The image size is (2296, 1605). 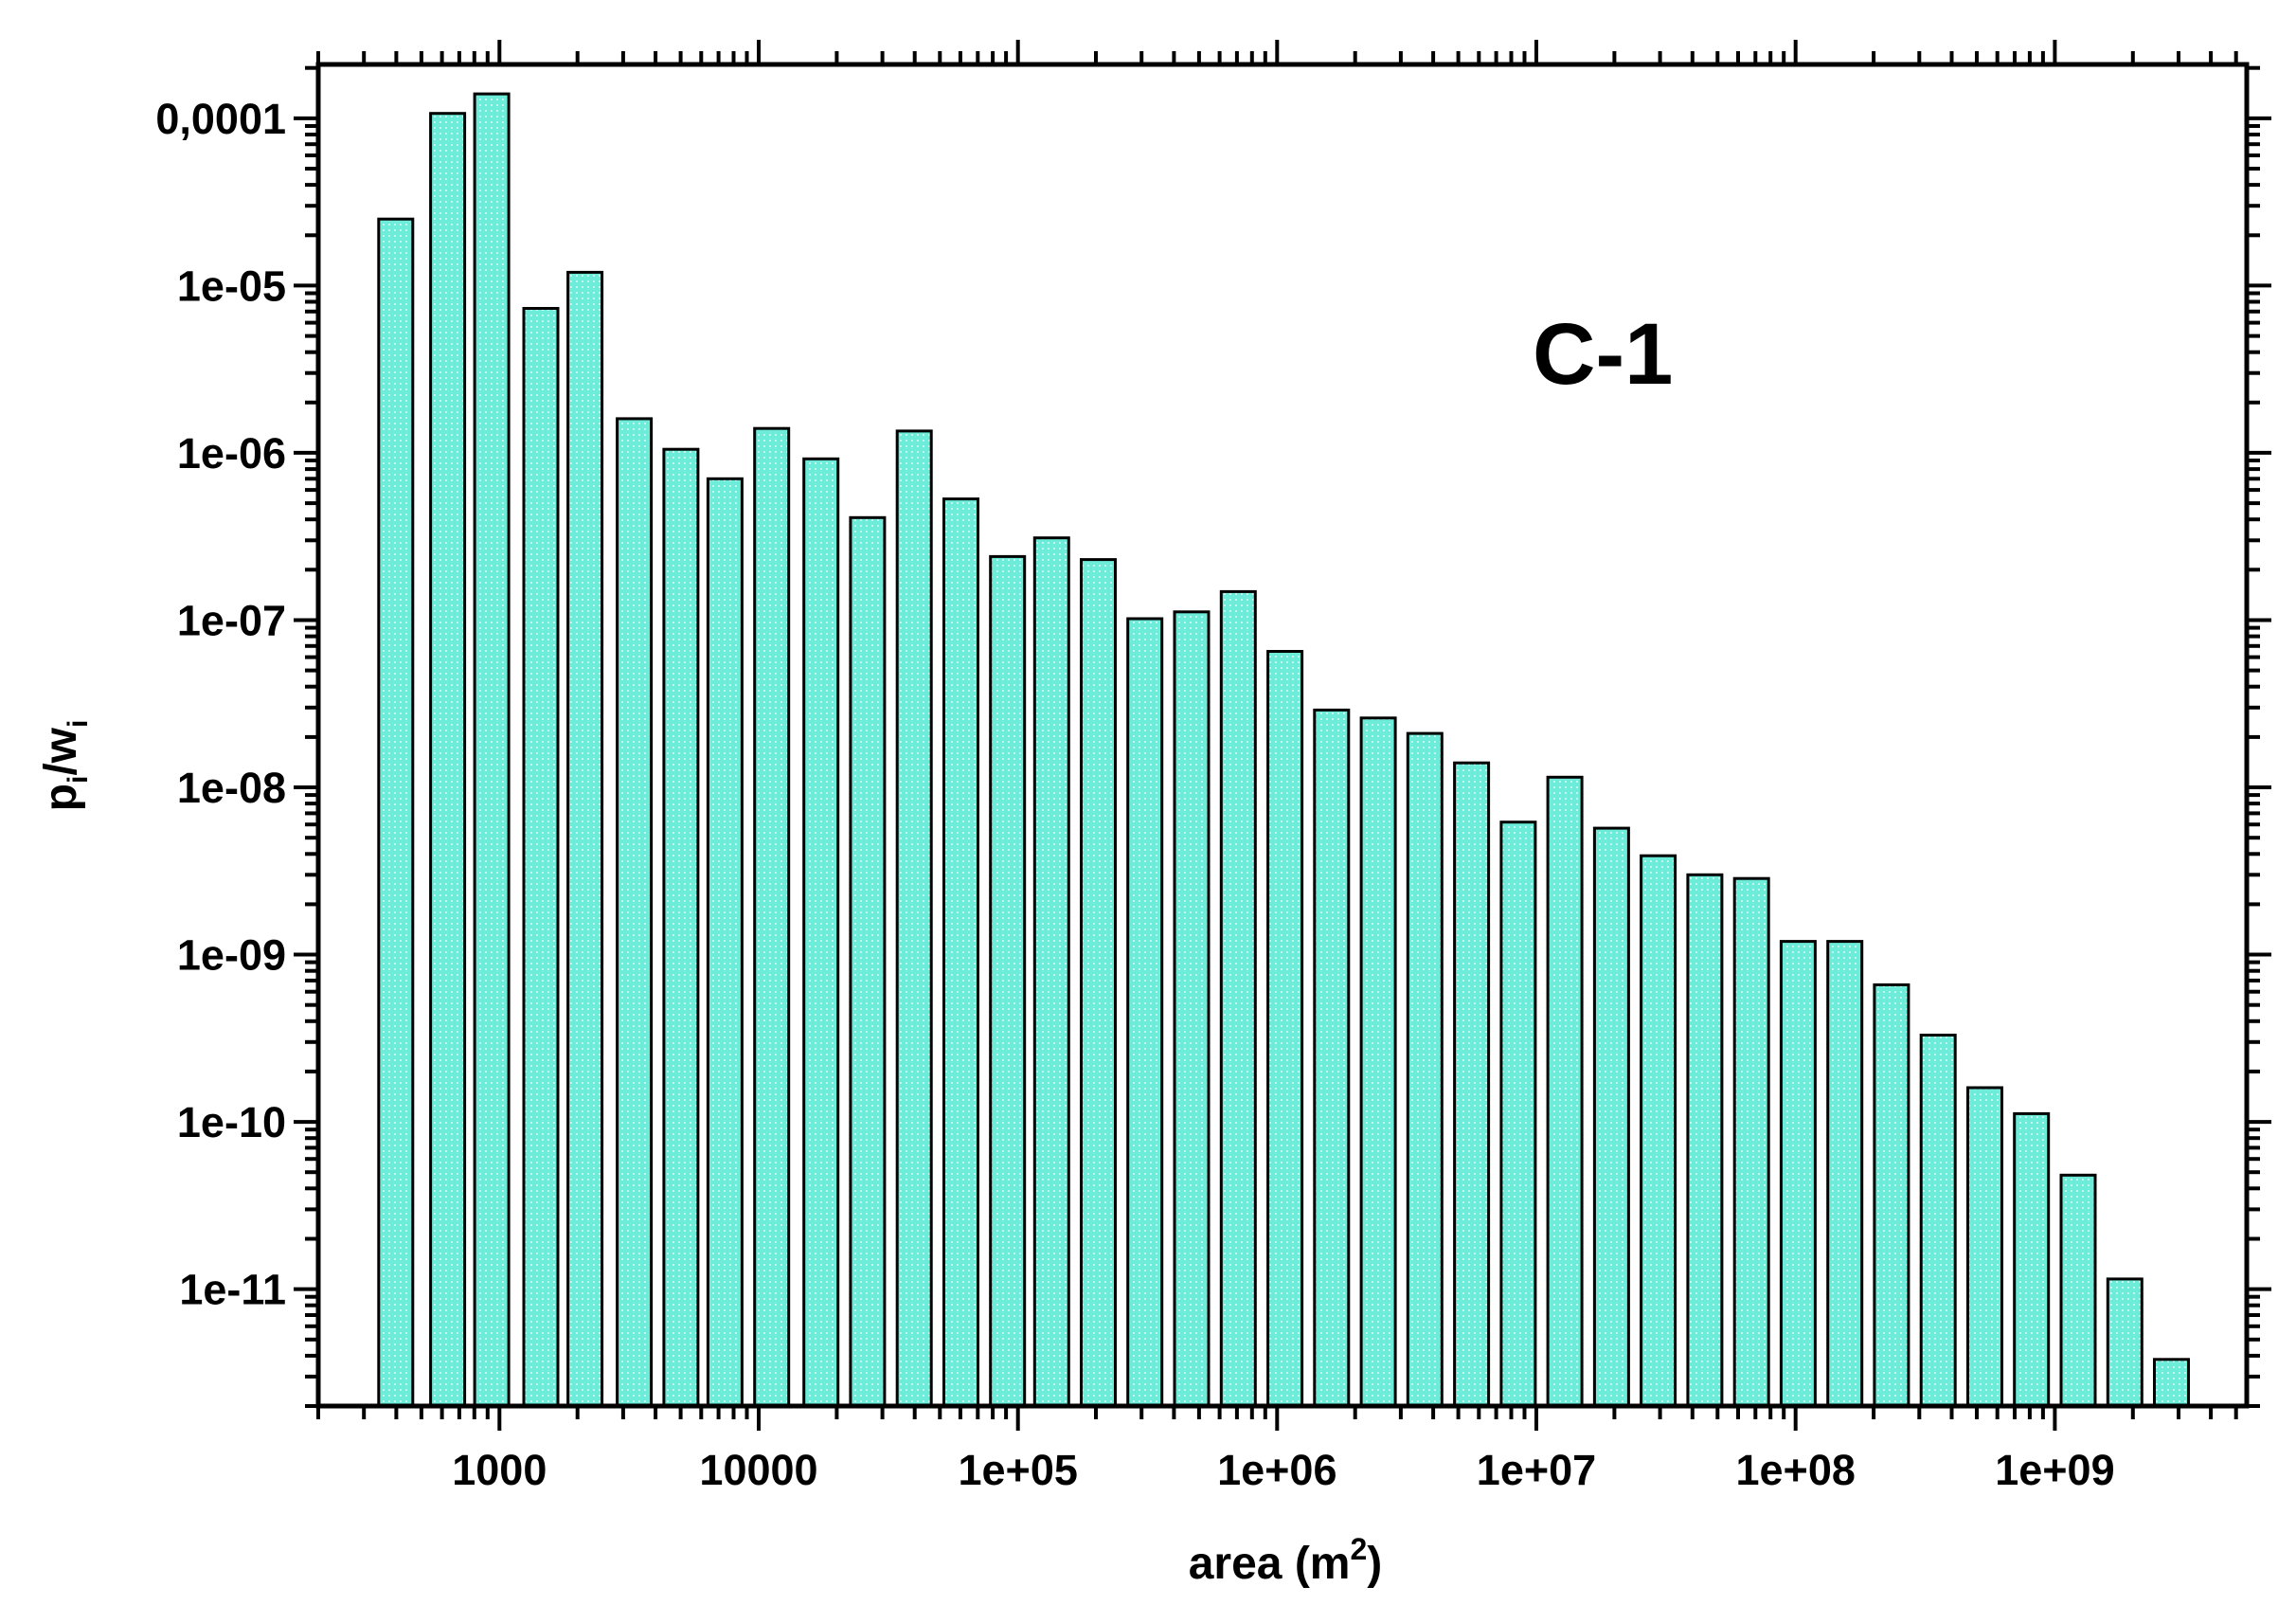 What do you see at coordinates (1270, 1564) in the screenshot?
I see `x-axis-title-base: area (m` at bounding box center [1270, 1564].